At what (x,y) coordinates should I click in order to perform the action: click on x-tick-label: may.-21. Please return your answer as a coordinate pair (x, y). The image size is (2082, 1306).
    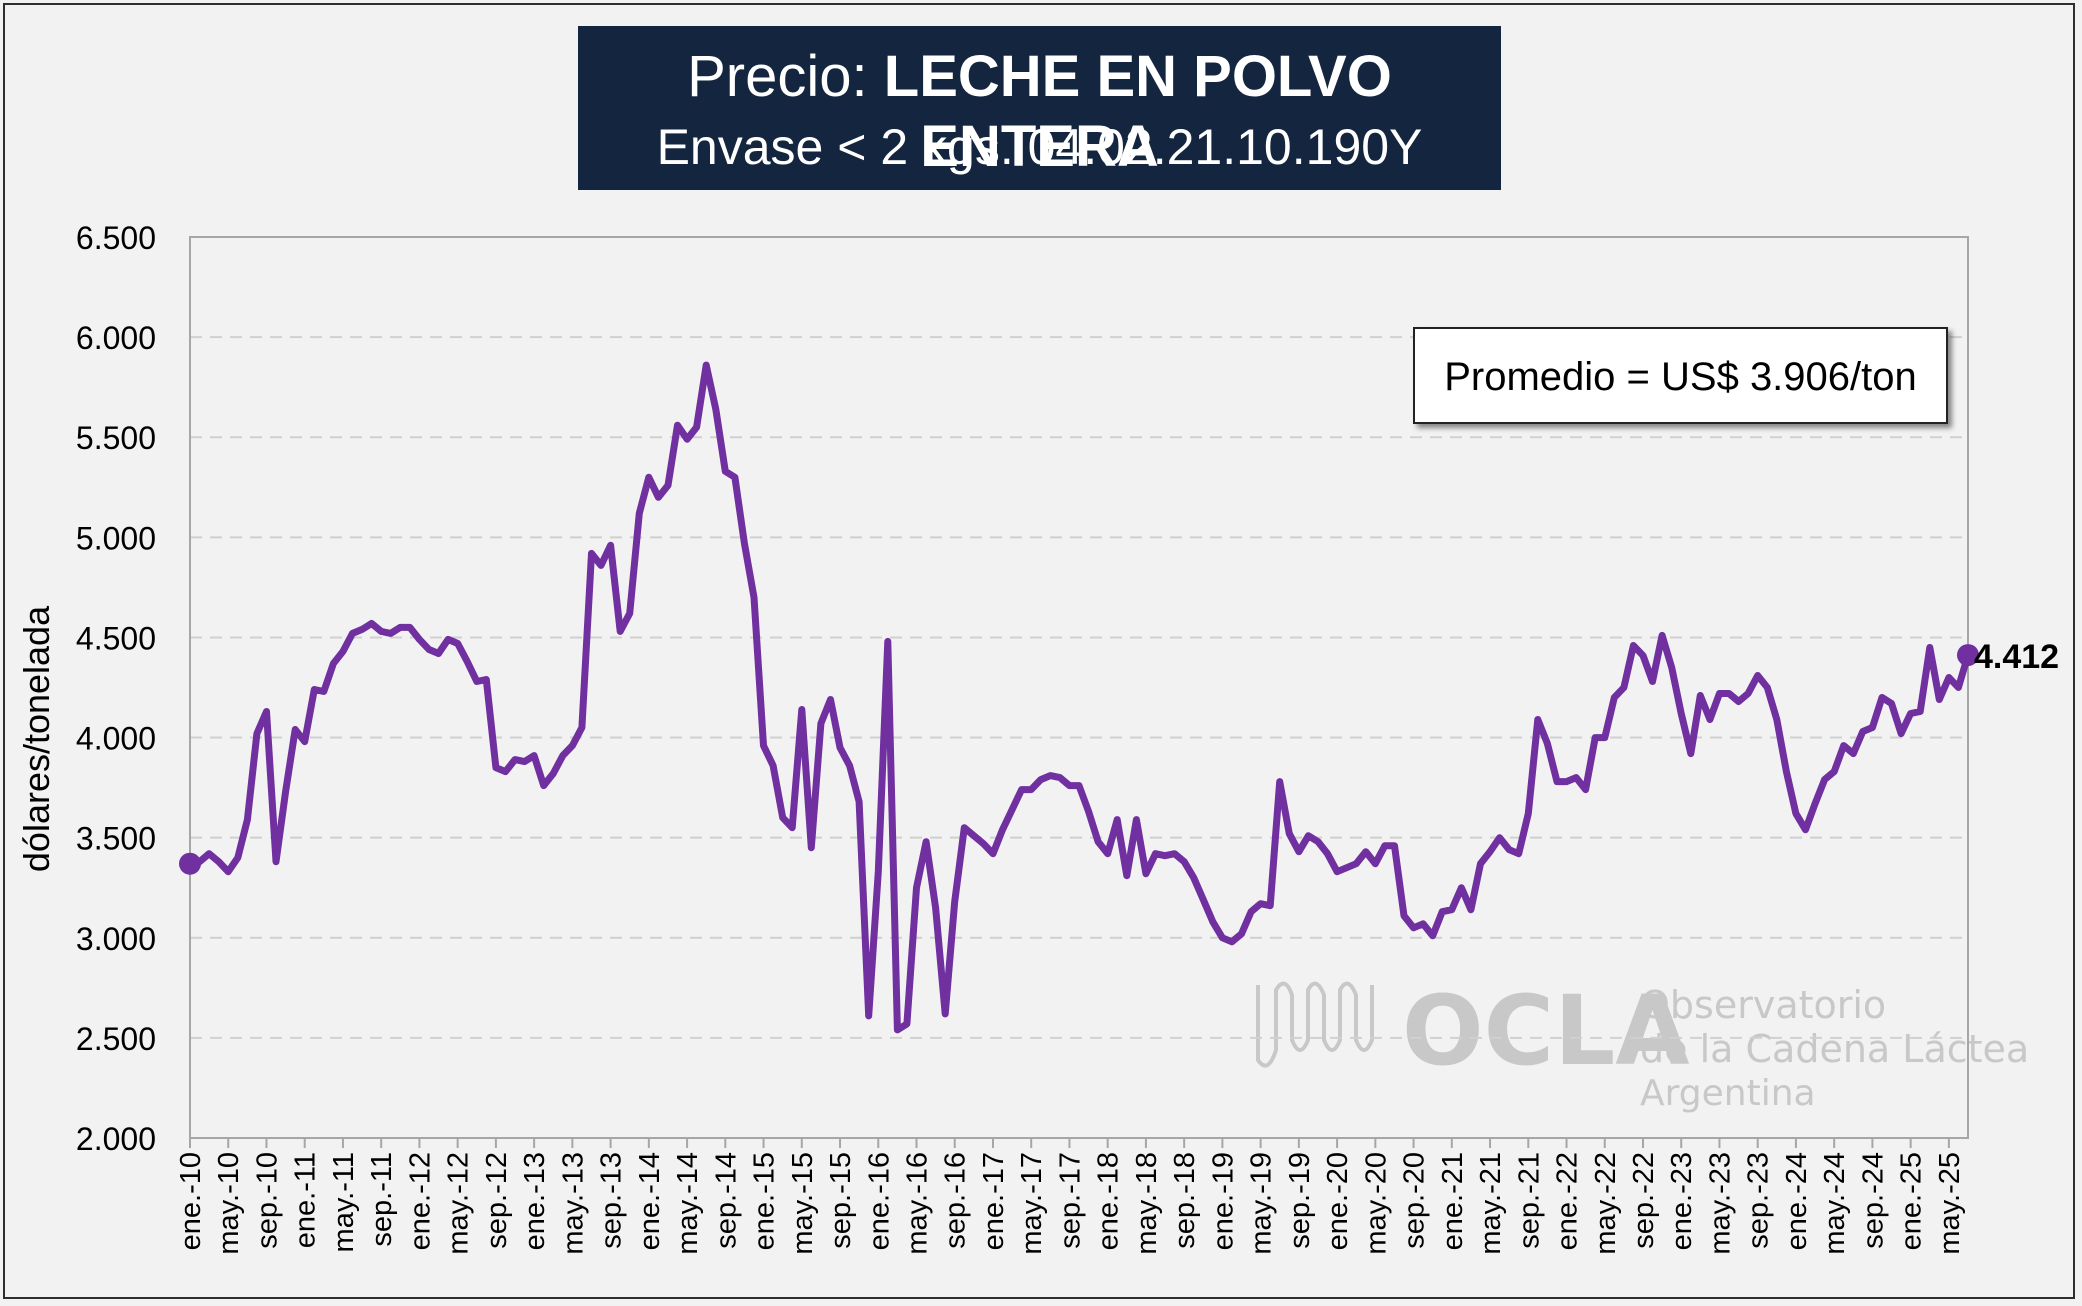
    Looking at the image, I should click on (1491, 1203).